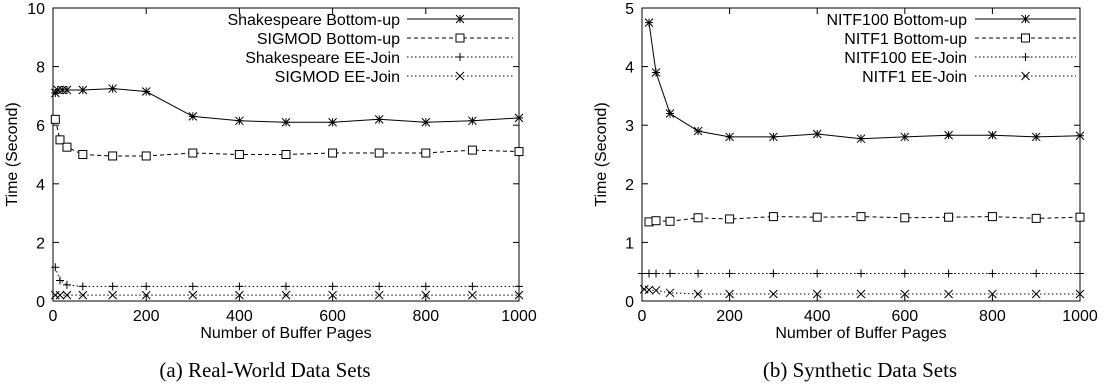 This screenshot has width=1104, height=385. What do you see at coordinates (264, 370) in the screenshot?
I see `caption-a: (a) Real-World Data Sets` at bounding box center [264, 370].